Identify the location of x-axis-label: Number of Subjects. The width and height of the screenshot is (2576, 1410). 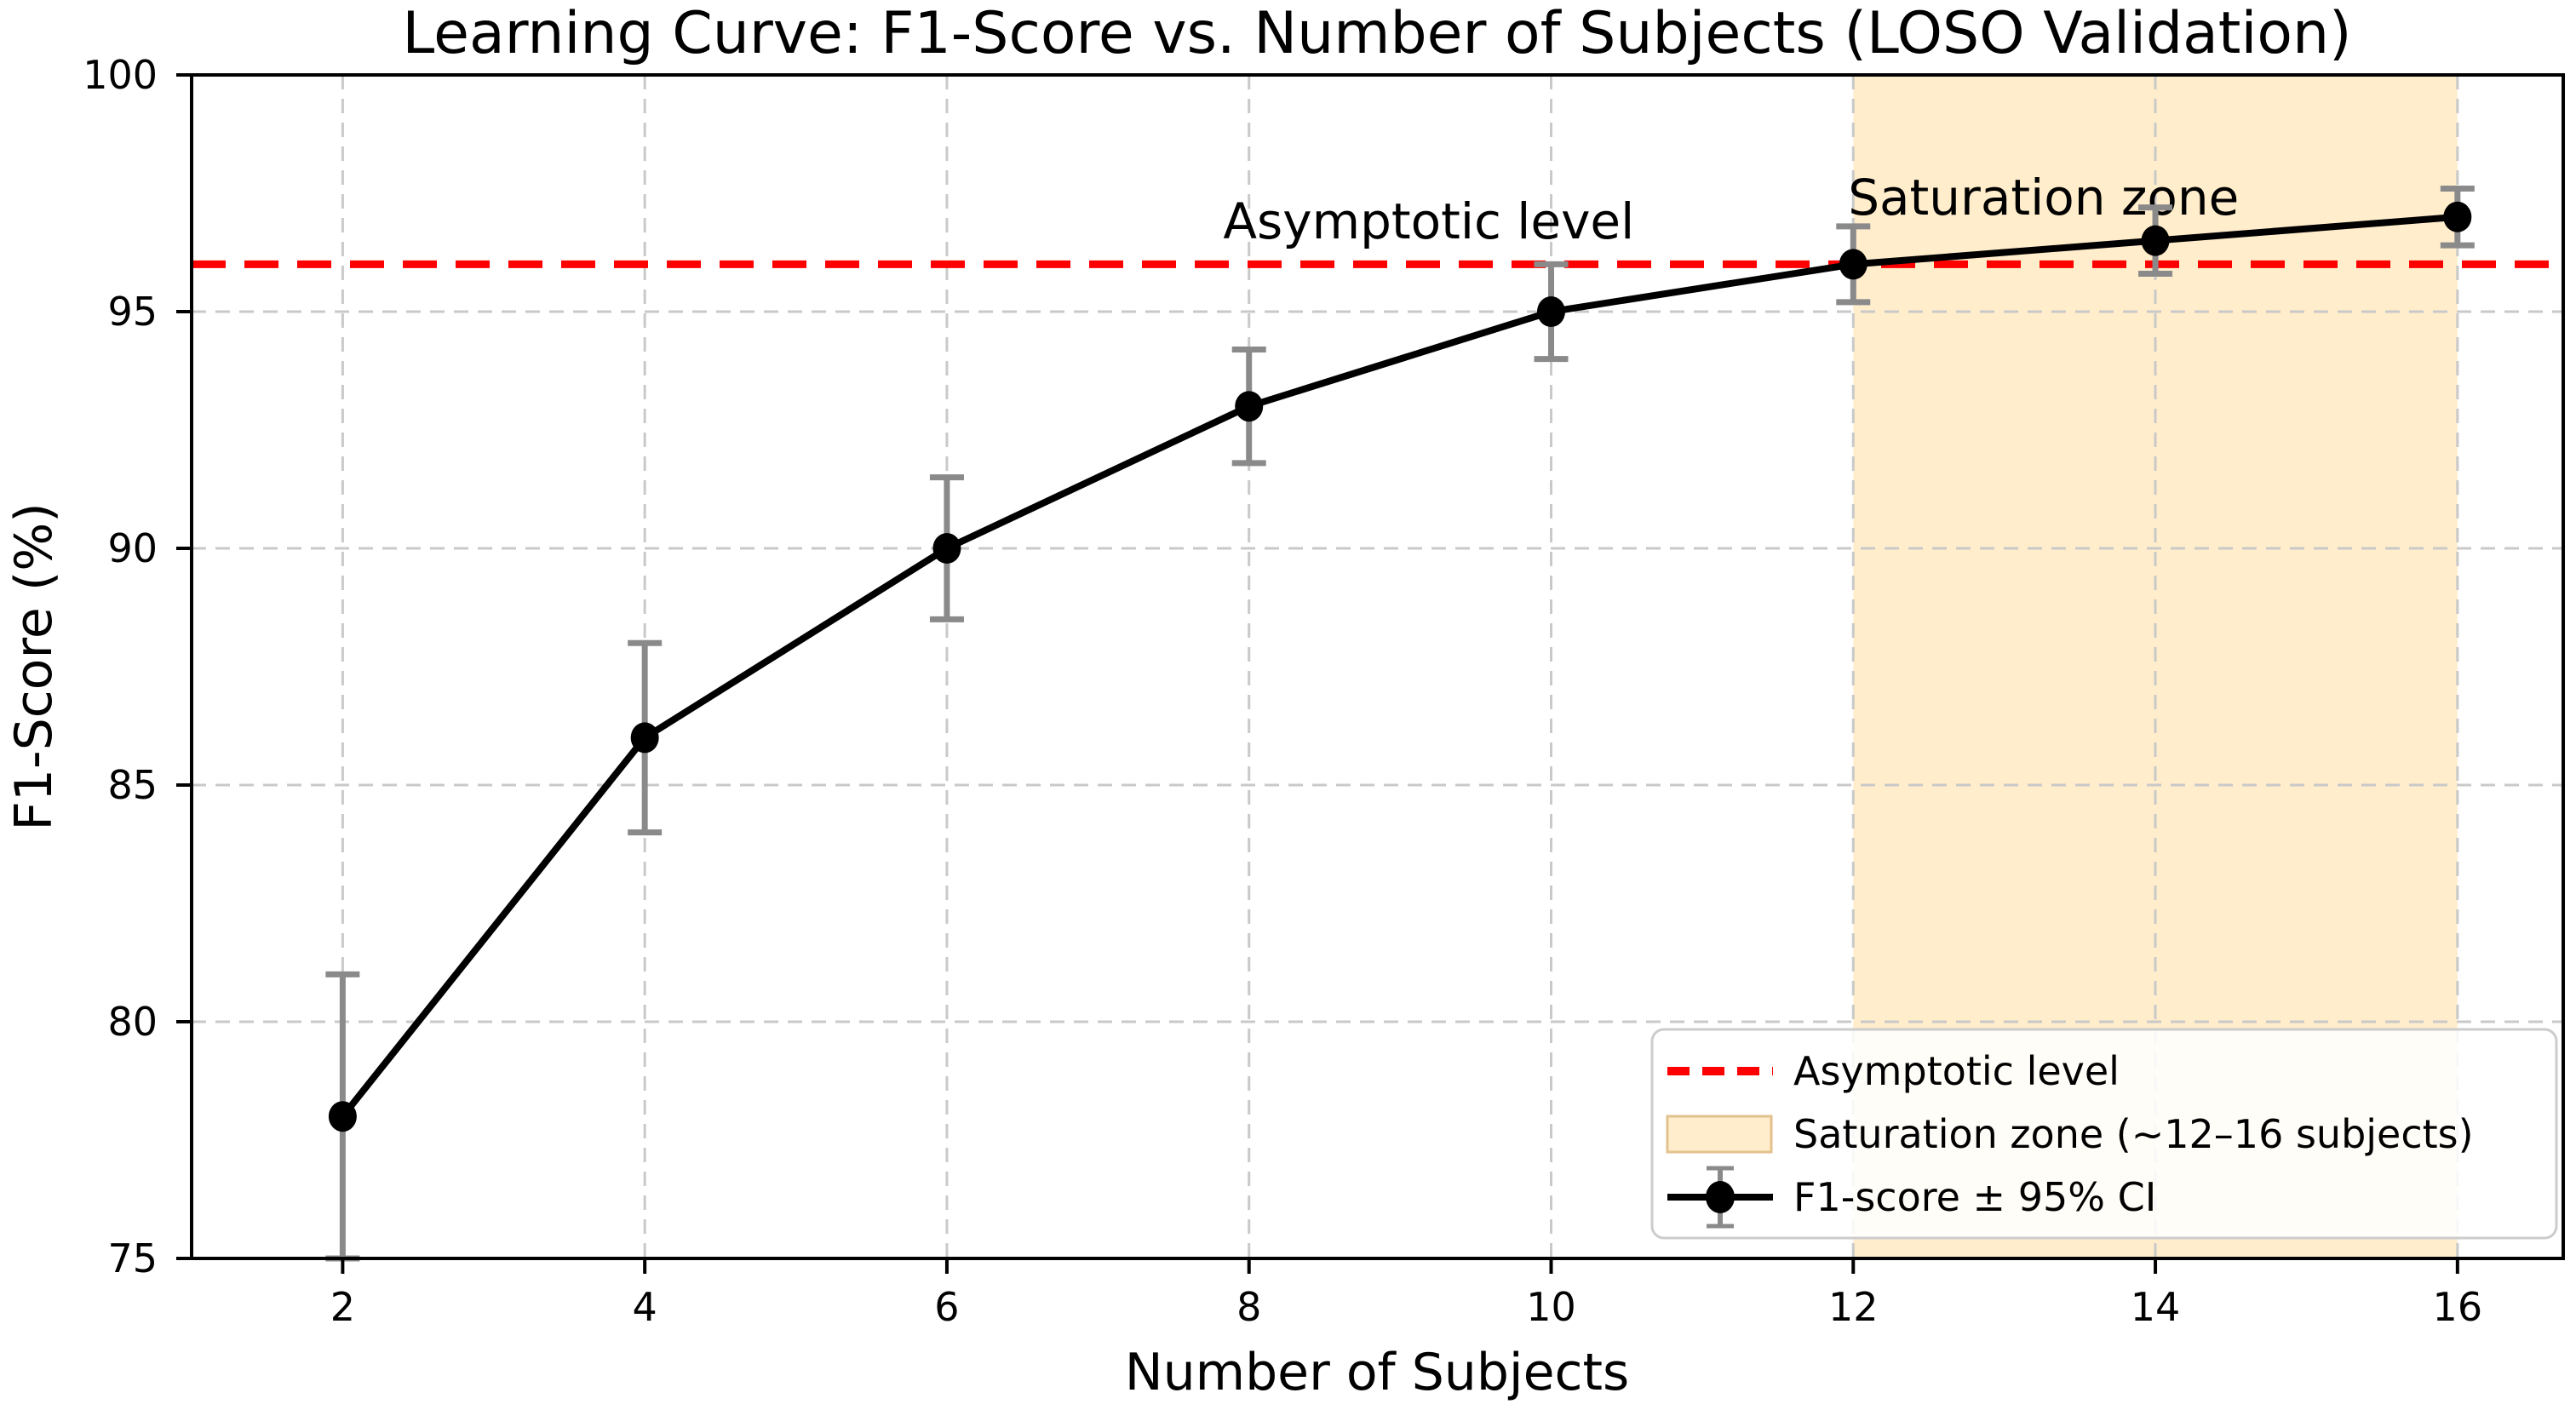
(1377, 1372).